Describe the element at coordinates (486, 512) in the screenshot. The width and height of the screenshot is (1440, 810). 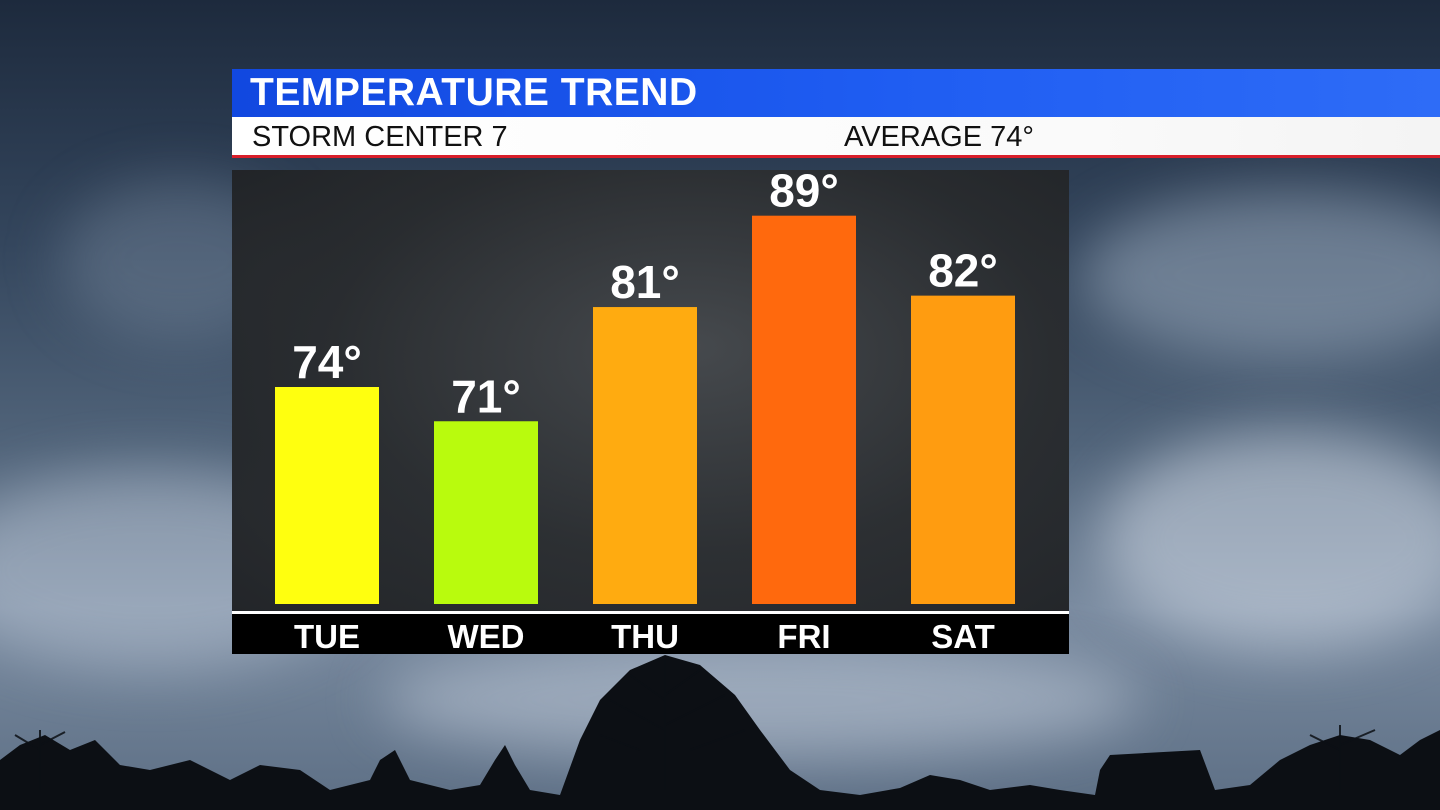
I see `bar-wed` at that location.